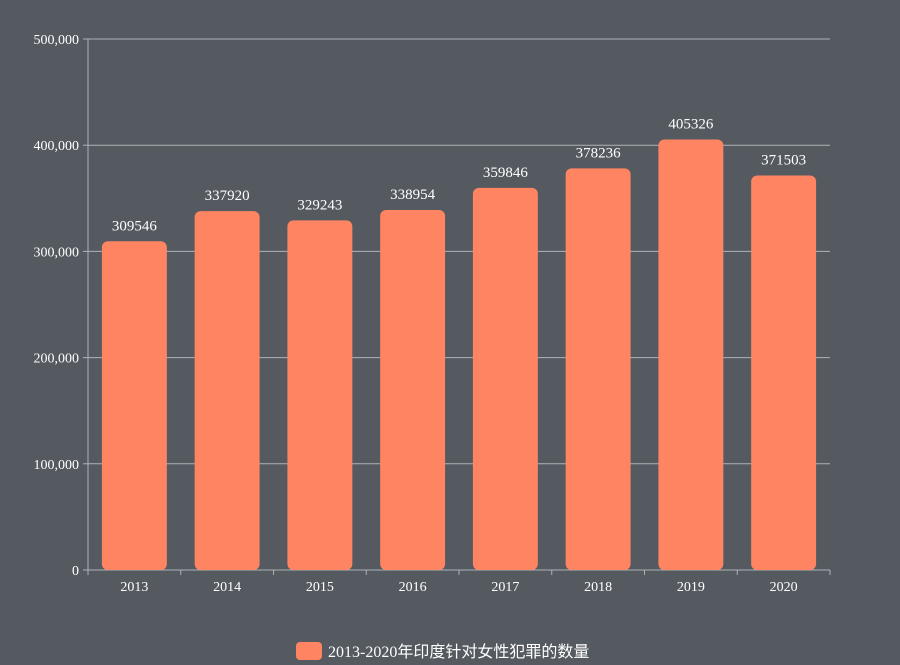 This screenshot has width=900, height=665. What do you see at coordinates (227, 390) in the screenshot?
I see `bar-2014` at bounding box center [227, 390].